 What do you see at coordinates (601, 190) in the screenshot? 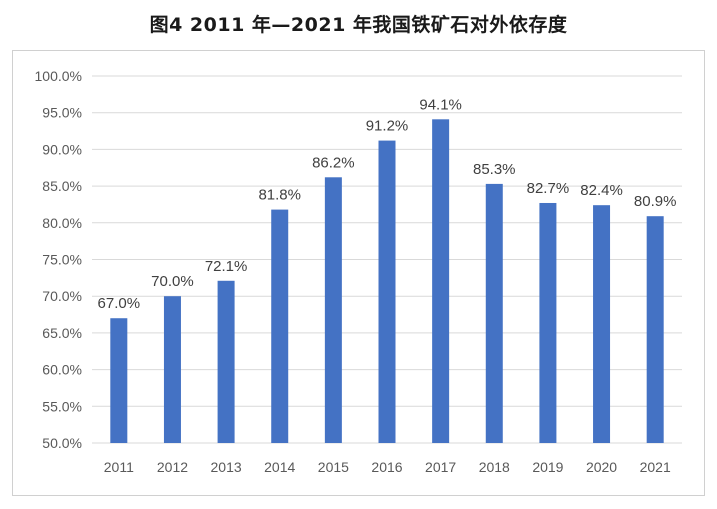
I see `data-label-2020: 82.4%` at bounding box center [601, 190].